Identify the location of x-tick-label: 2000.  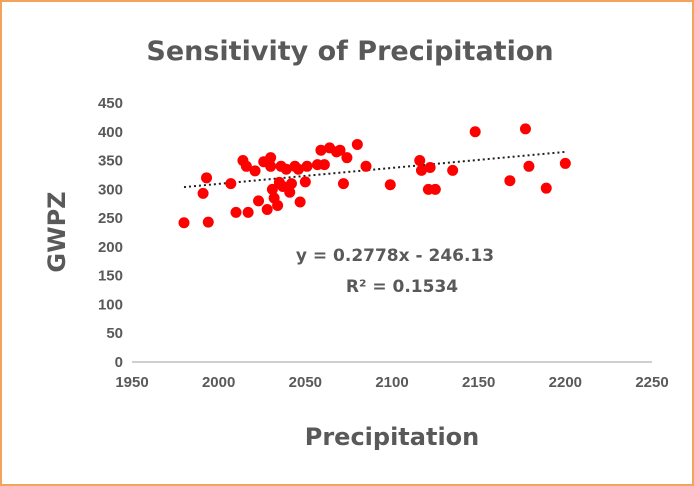
(218, 382).